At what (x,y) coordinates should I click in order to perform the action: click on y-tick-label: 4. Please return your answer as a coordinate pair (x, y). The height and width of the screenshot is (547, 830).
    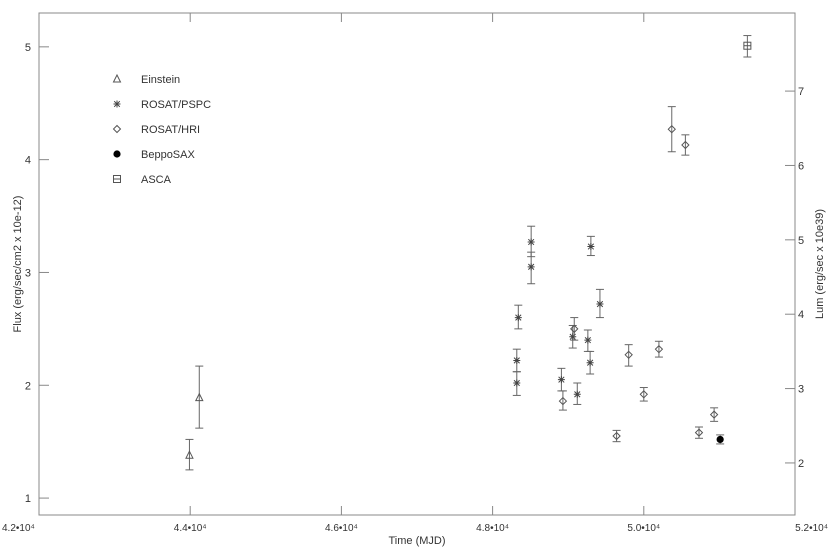
    Looking at the image, I should click on (28, 161).